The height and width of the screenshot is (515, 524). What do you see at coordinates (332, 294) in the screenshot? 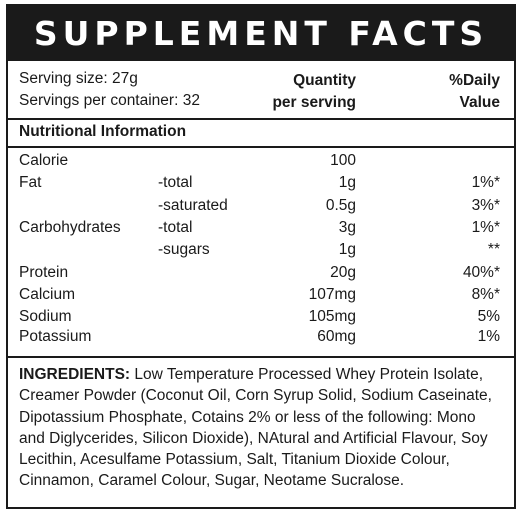
I see `nutrient-amount: 107mg` at bounding box center [332, 294].